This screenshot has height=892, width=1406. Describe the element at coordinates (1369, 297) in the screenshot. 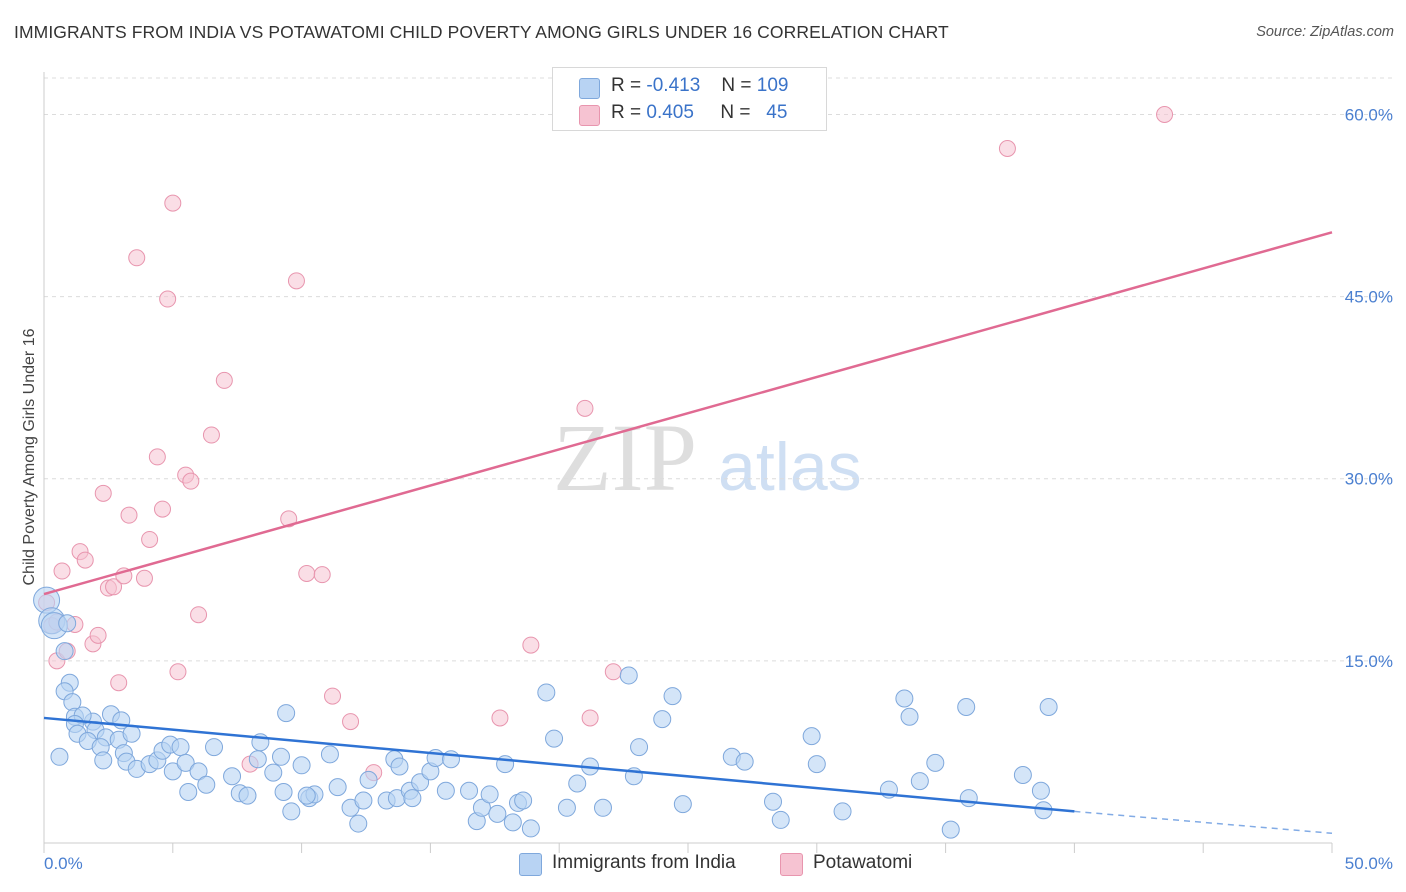

I see `y-tick-label: 45.0%` at that location.